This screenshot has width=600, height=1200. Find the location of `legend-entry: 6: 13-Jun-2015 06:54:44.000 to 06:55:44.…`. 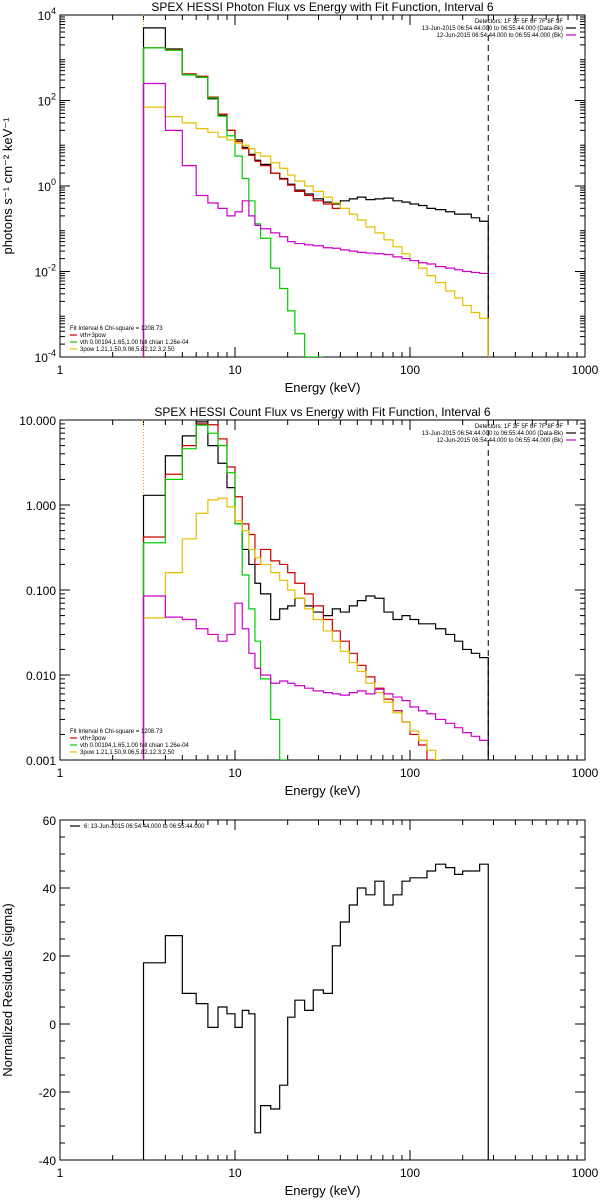

legend-entry: 6: 13-Jun-2015 06:54:44.000 to 06:55:44.… is located at coordinates (144, 827).